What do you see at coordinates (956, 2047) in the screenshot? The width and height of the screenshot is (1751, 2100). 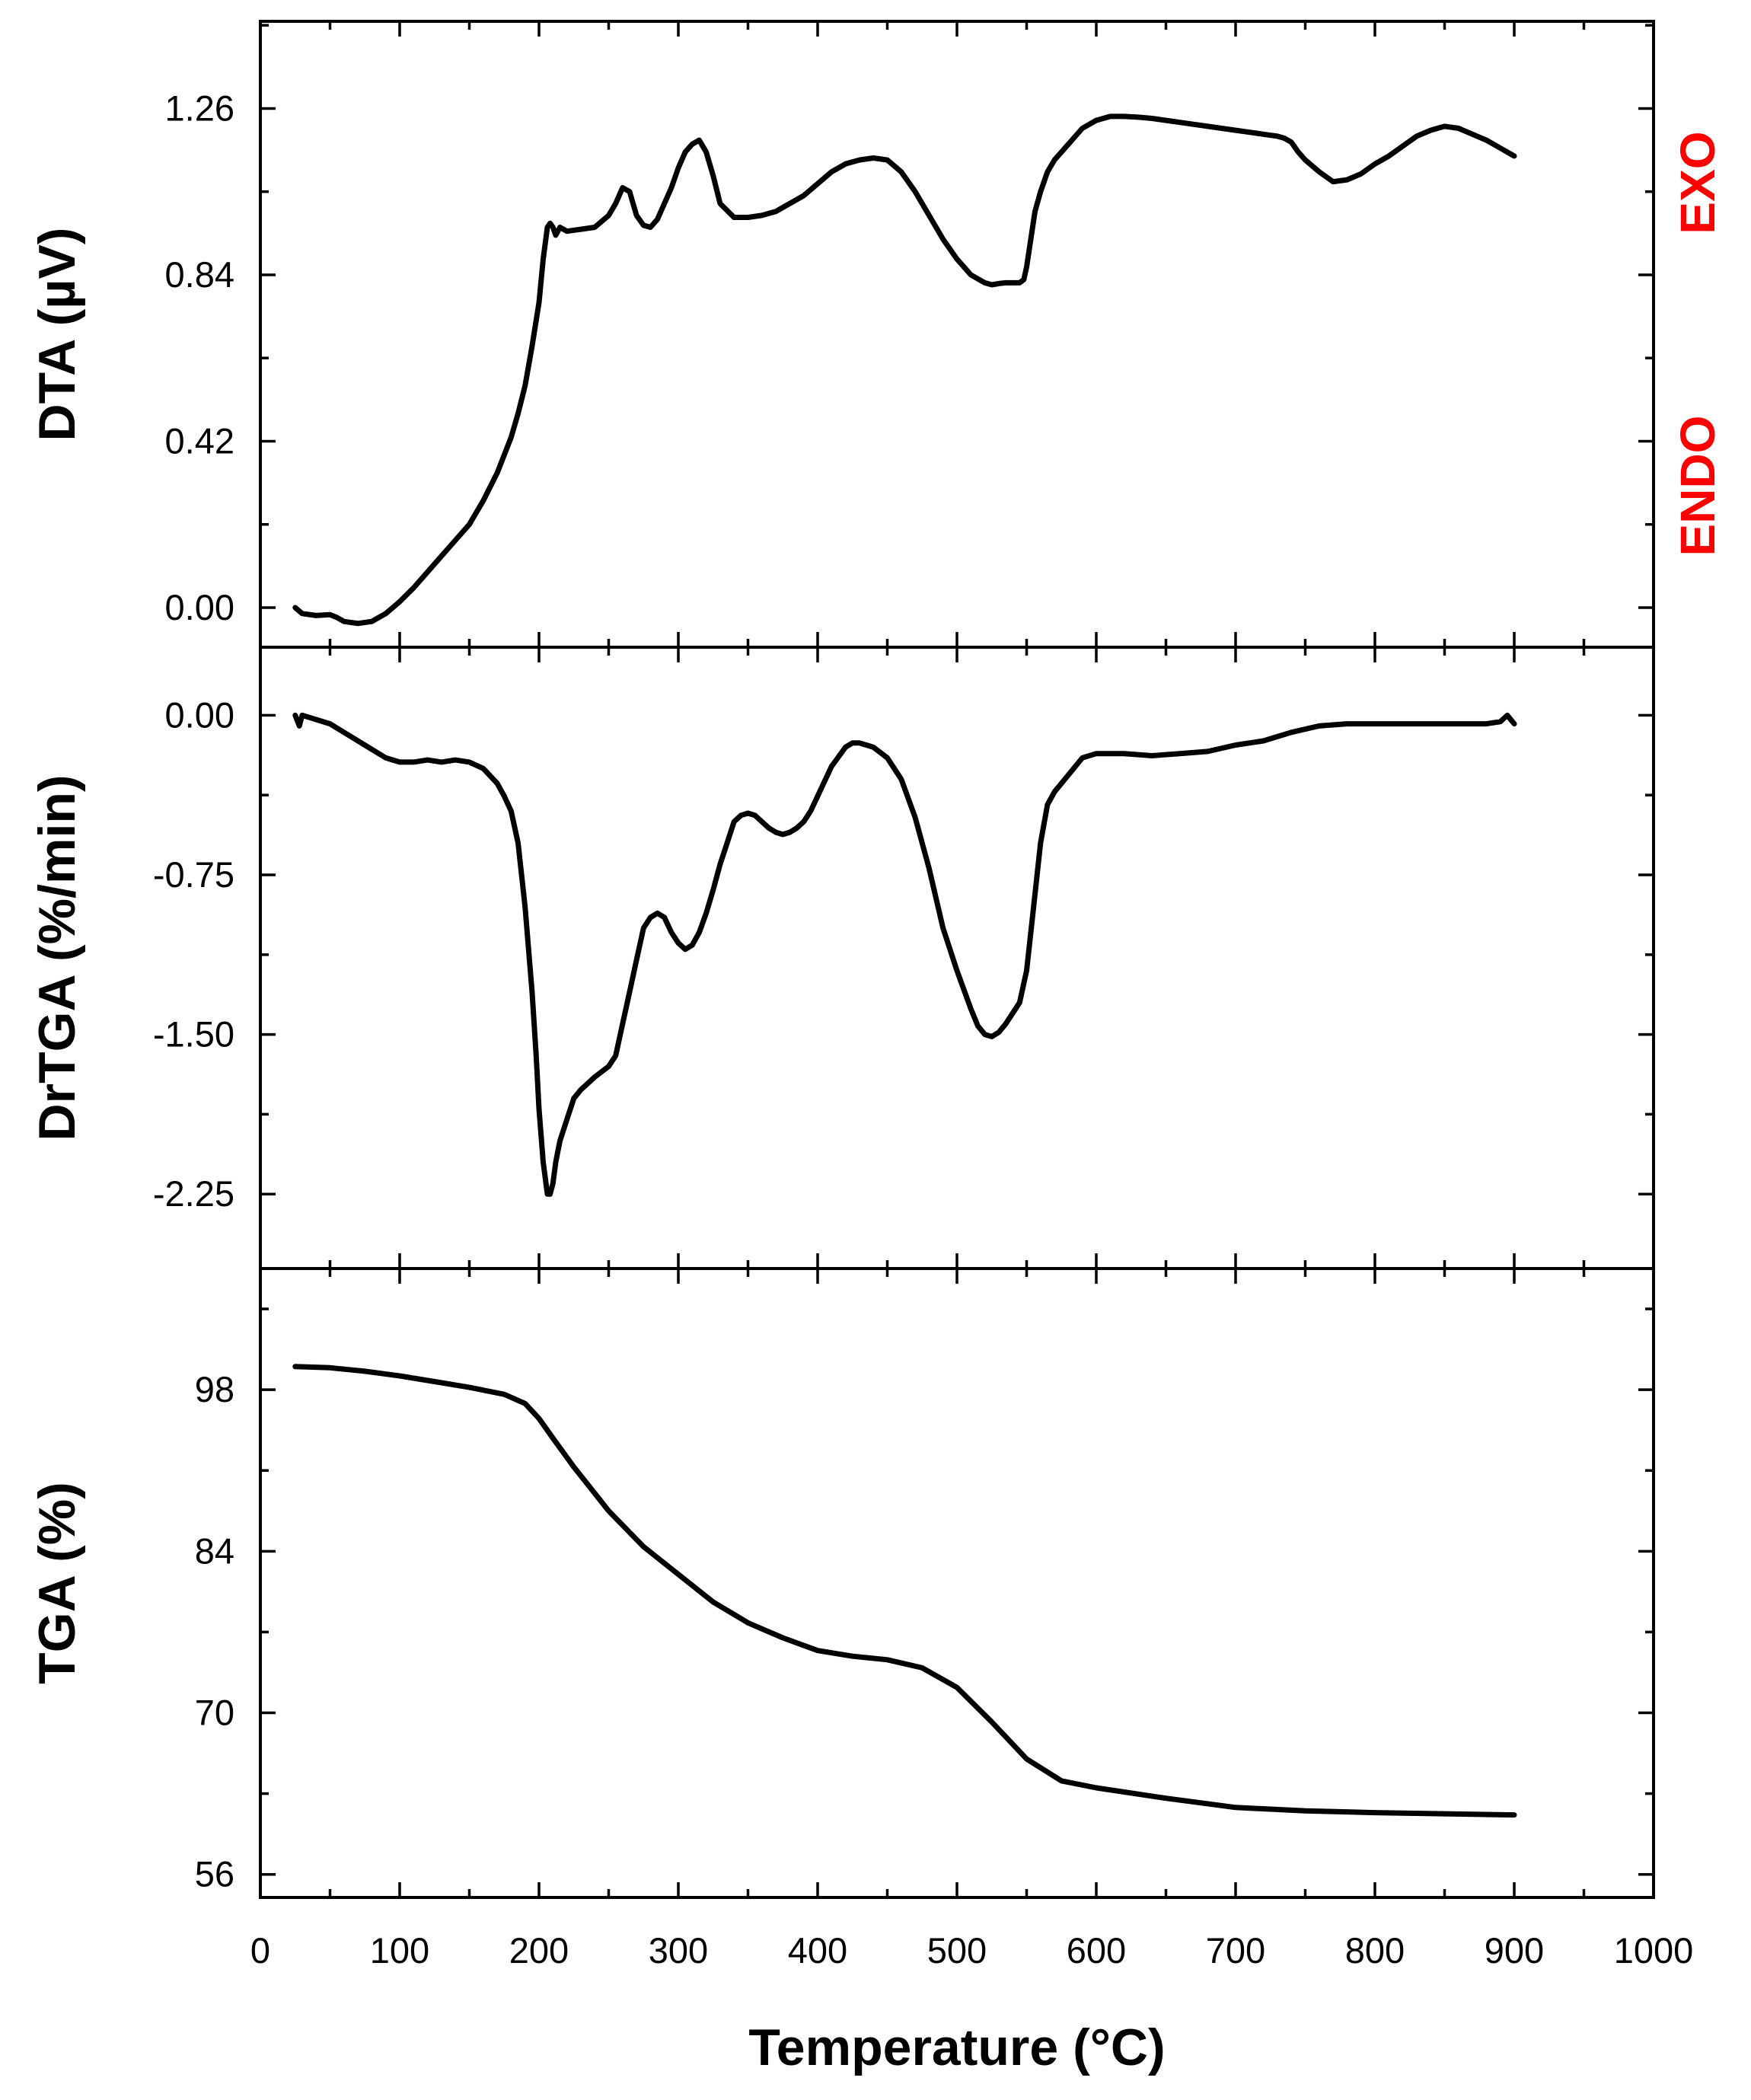 I see `x-axis-title: Temperature (°C)` at bounding box center [956, 2047].